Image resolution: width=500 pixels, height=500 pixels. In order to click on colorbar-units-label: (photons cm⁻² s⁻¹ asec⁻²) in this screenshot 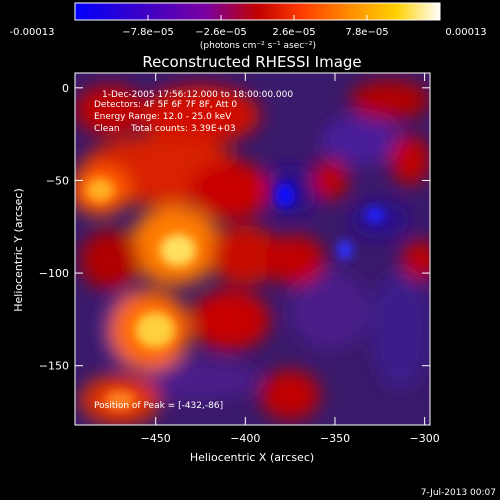, I will do `click(258, 46)`.